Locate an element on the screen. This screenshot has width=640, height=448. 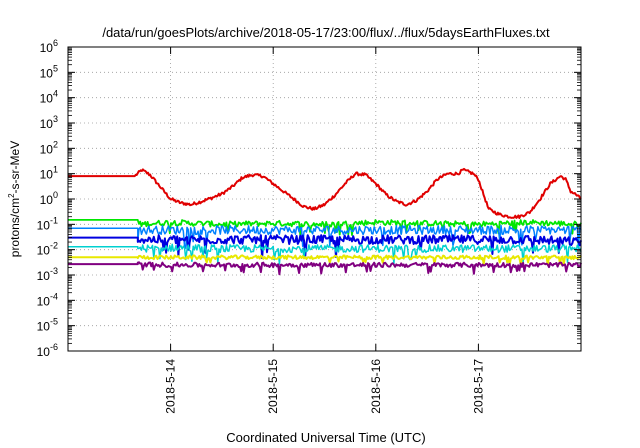
y-tick-label: 10¹ is located at coordinates (49, 173).